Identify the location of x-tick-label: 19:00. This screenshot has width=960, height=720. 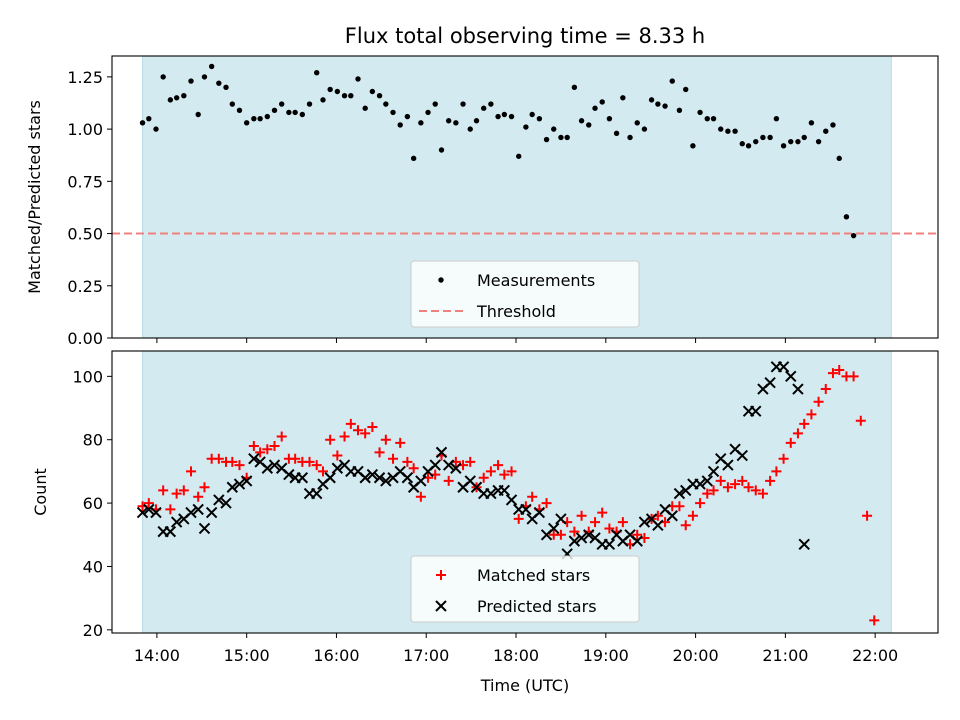
(606, 655).